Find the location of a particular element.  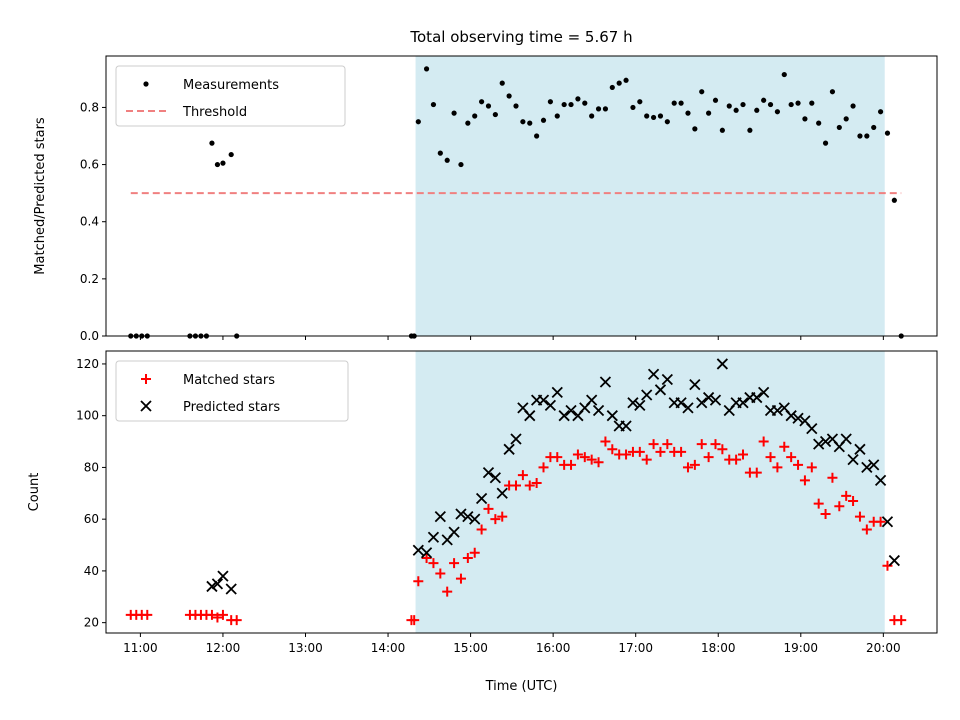

x-tick-label: 17:00 is located at coordinates (635, 648).